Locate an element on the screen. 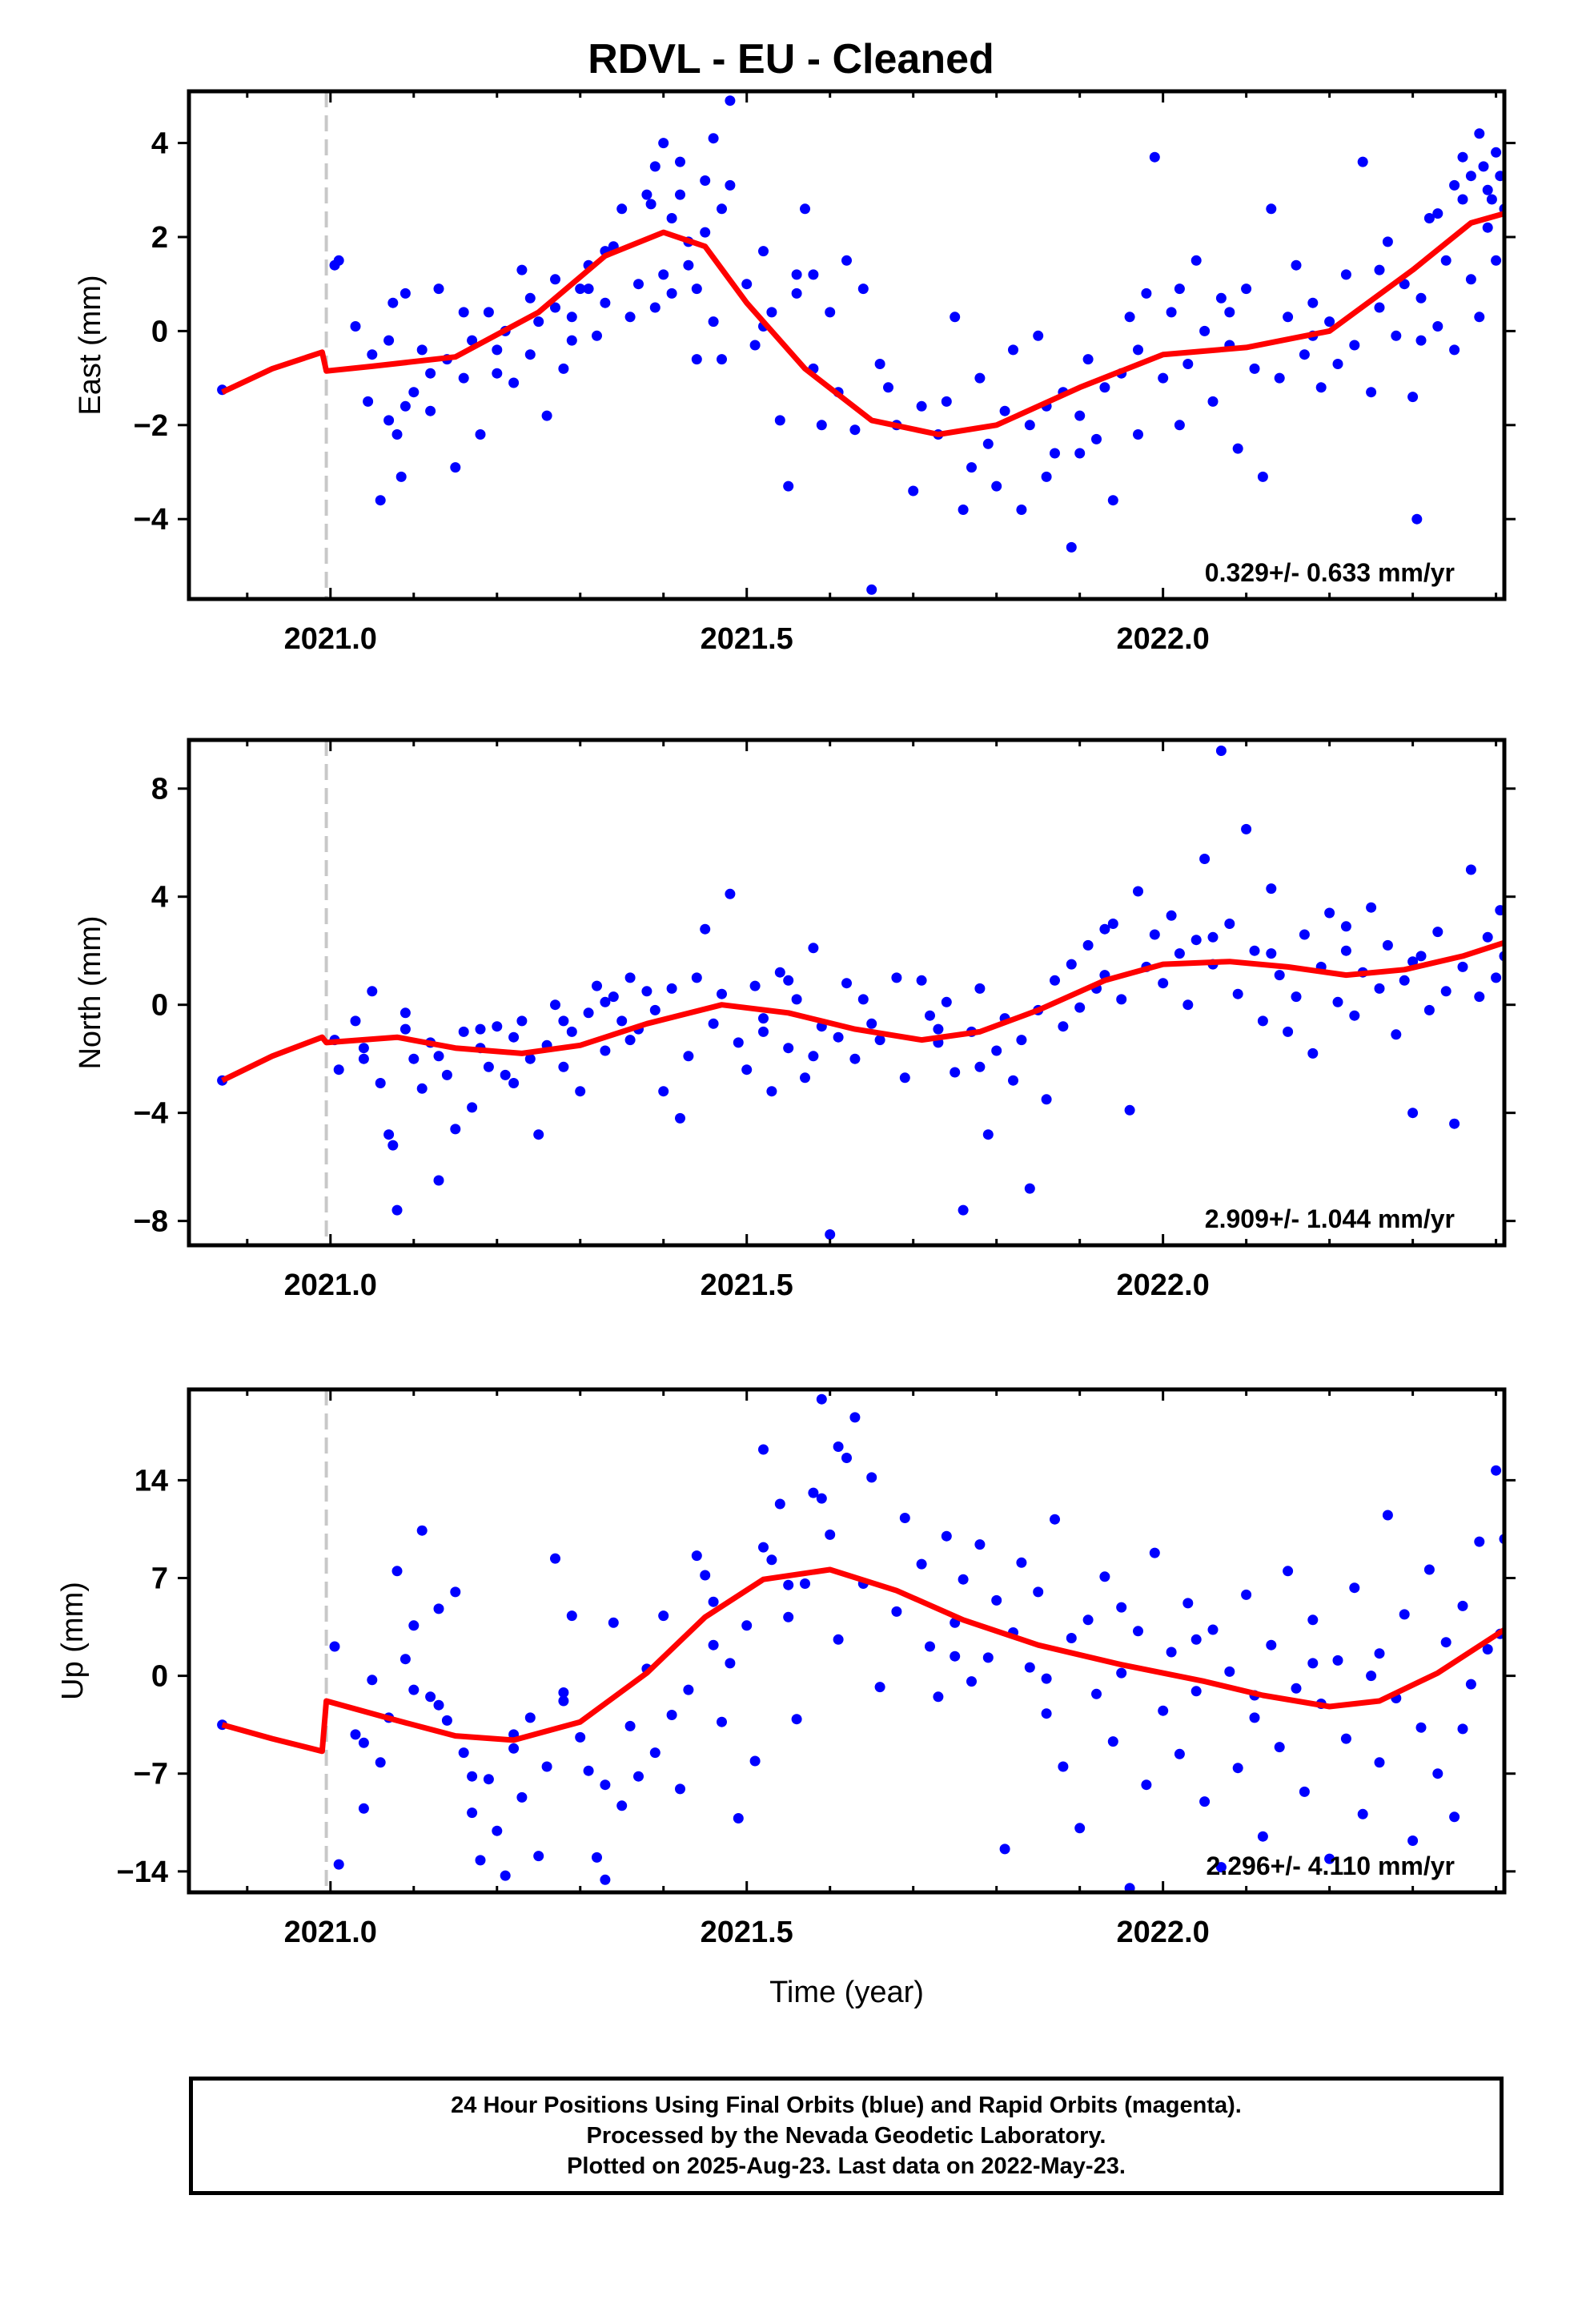  x-tick-label: 2021.0 is located at coordinates (330, 1285).